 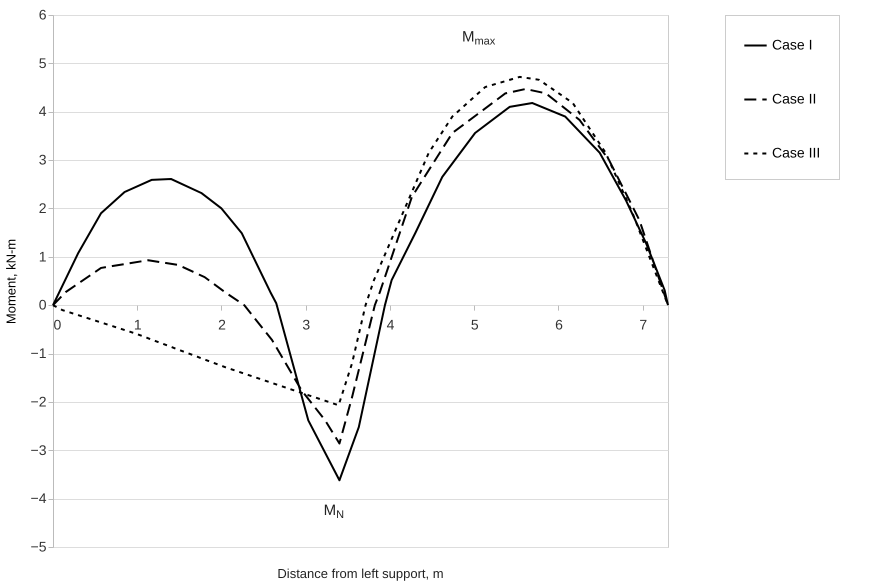 I want to click on x-tick-label: 0, so click(x=58, y=324).